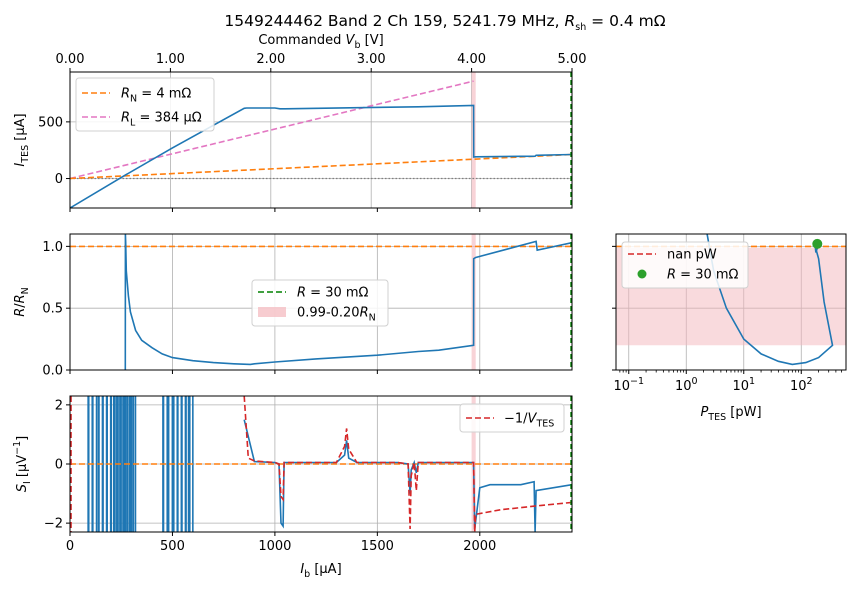 The image size is (858, 589). Describe the element at coordinates (357, 45) in the screenshot. I see `top-xlabel-part: b` at that location.